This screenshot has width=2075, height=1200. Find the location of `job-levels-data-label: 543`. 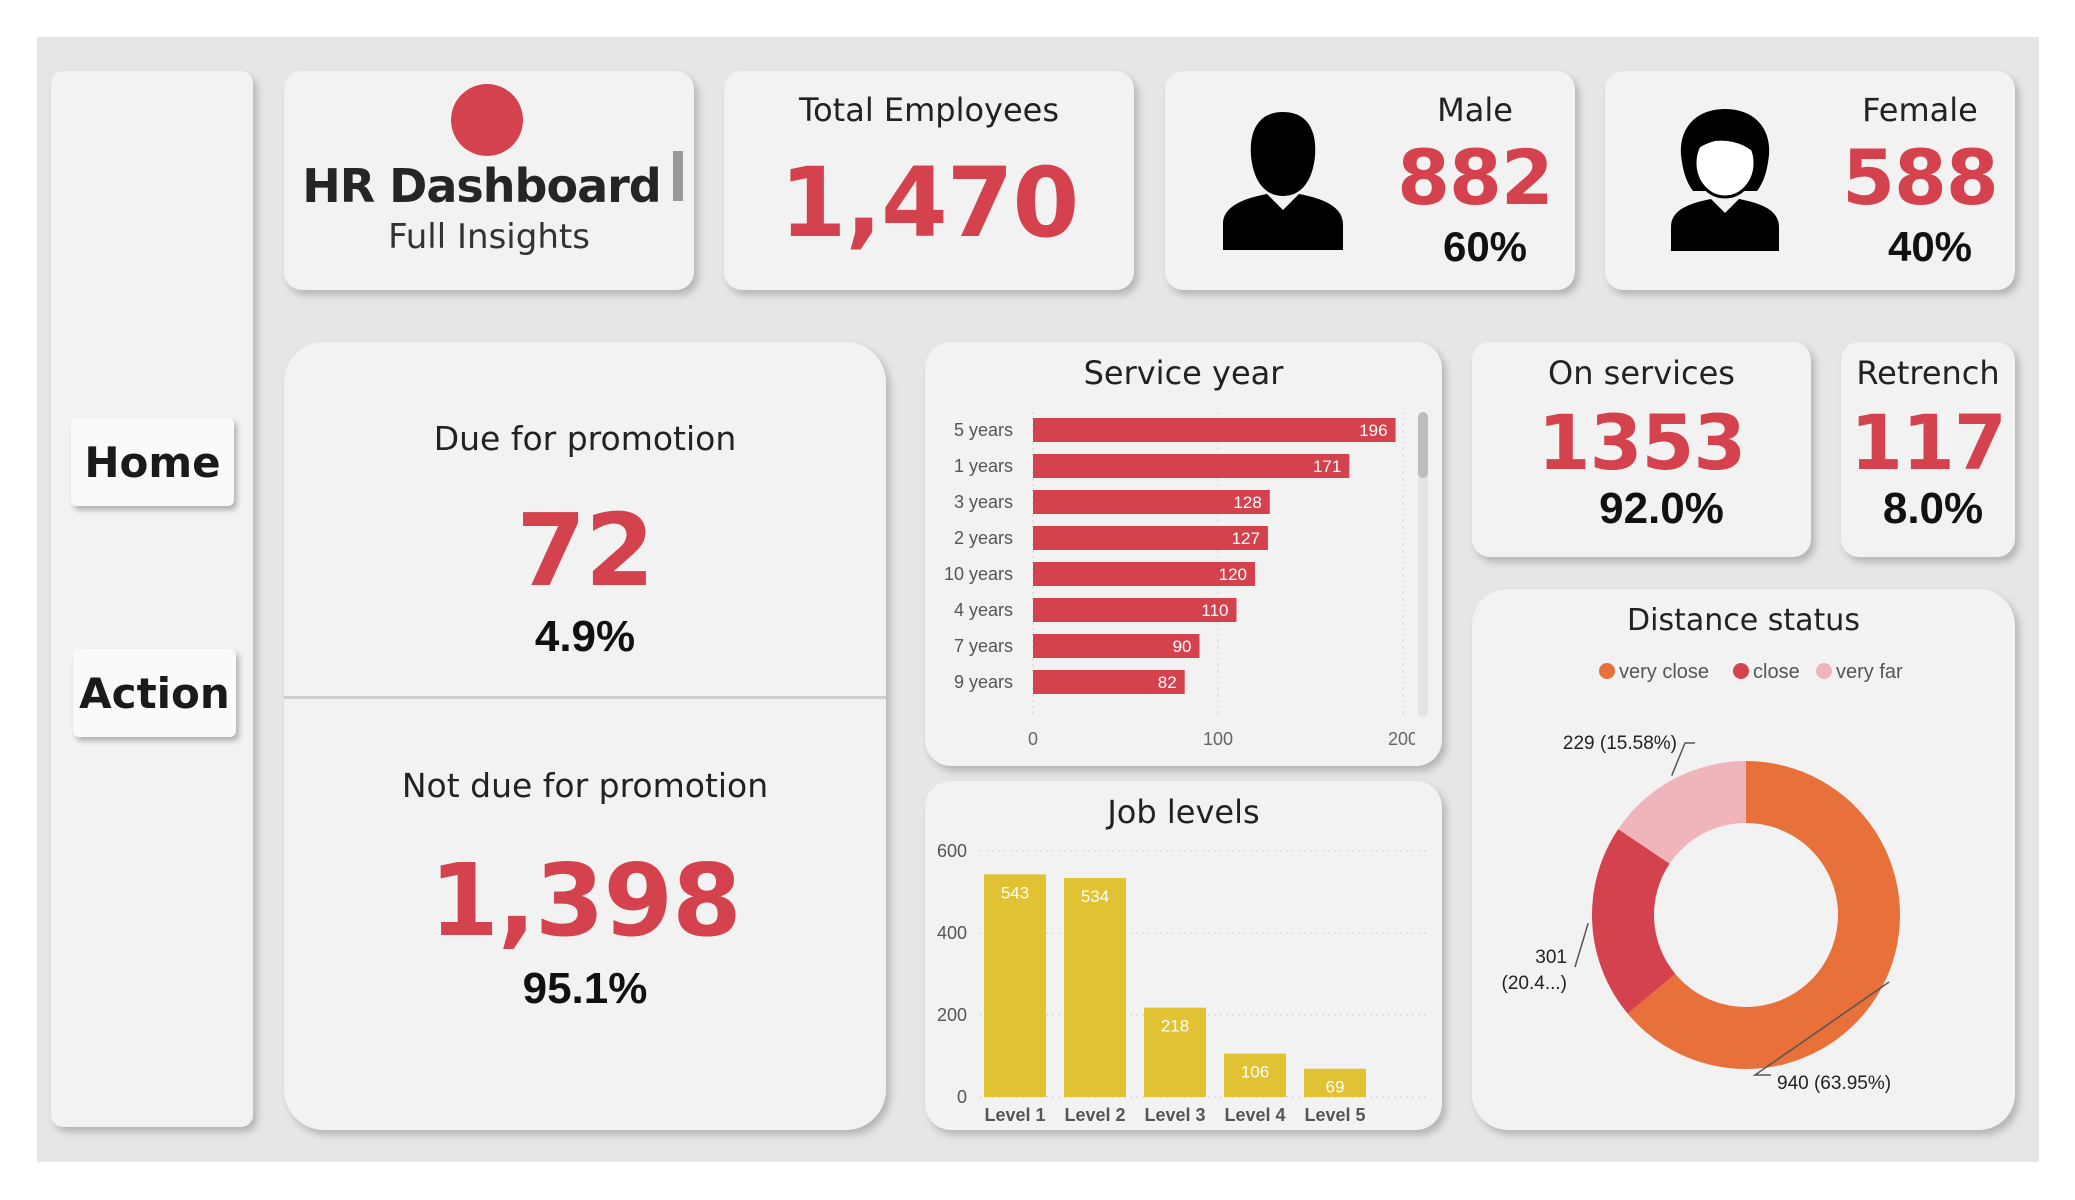

job-levels-data-label: 543 is located at coordinates (1015, 892).